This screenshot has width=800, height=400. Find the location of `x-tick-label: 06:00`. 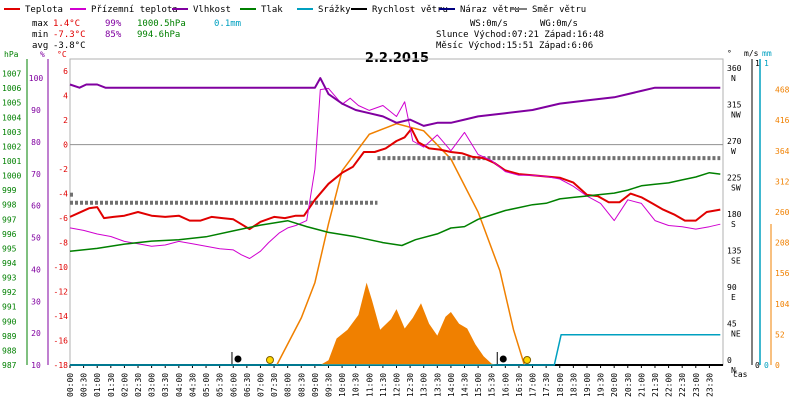

x-tick-label: 06:00 is located at coordinates (233, 385).